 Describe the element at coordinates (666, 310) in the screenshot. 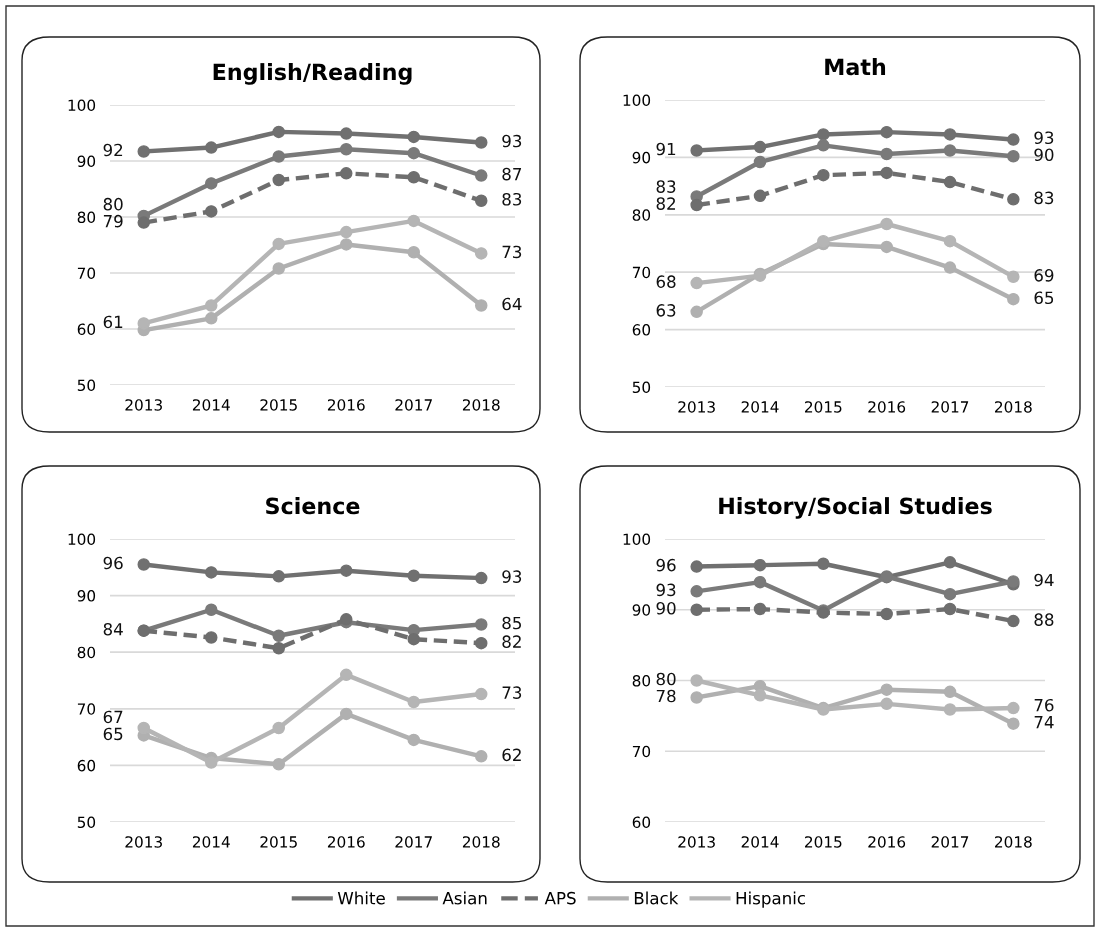

I see `data-label: 63` at that location.